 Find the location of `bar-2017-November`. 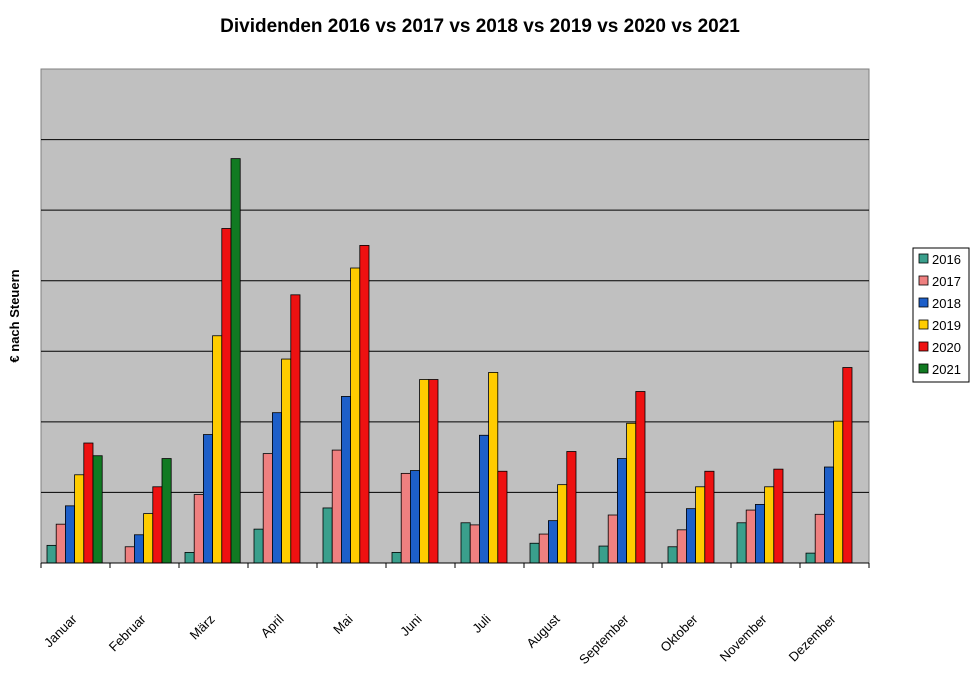

bar-2017-November is located at coordinates (750, 536).